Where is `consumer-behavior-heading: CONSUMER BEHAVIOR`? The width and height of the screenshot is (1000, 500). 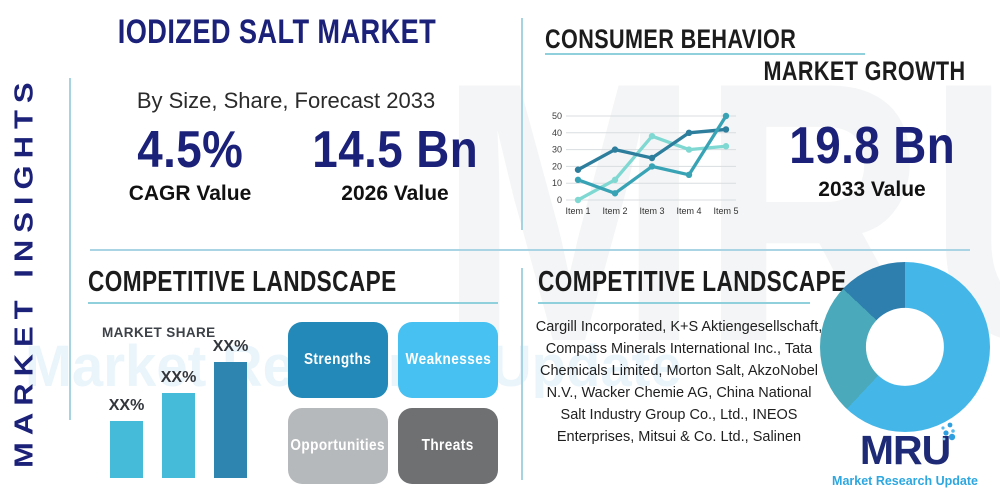 consumer-behavior-heading: CONSUMER BEHAVIOR is located at coordinates (671, 39).